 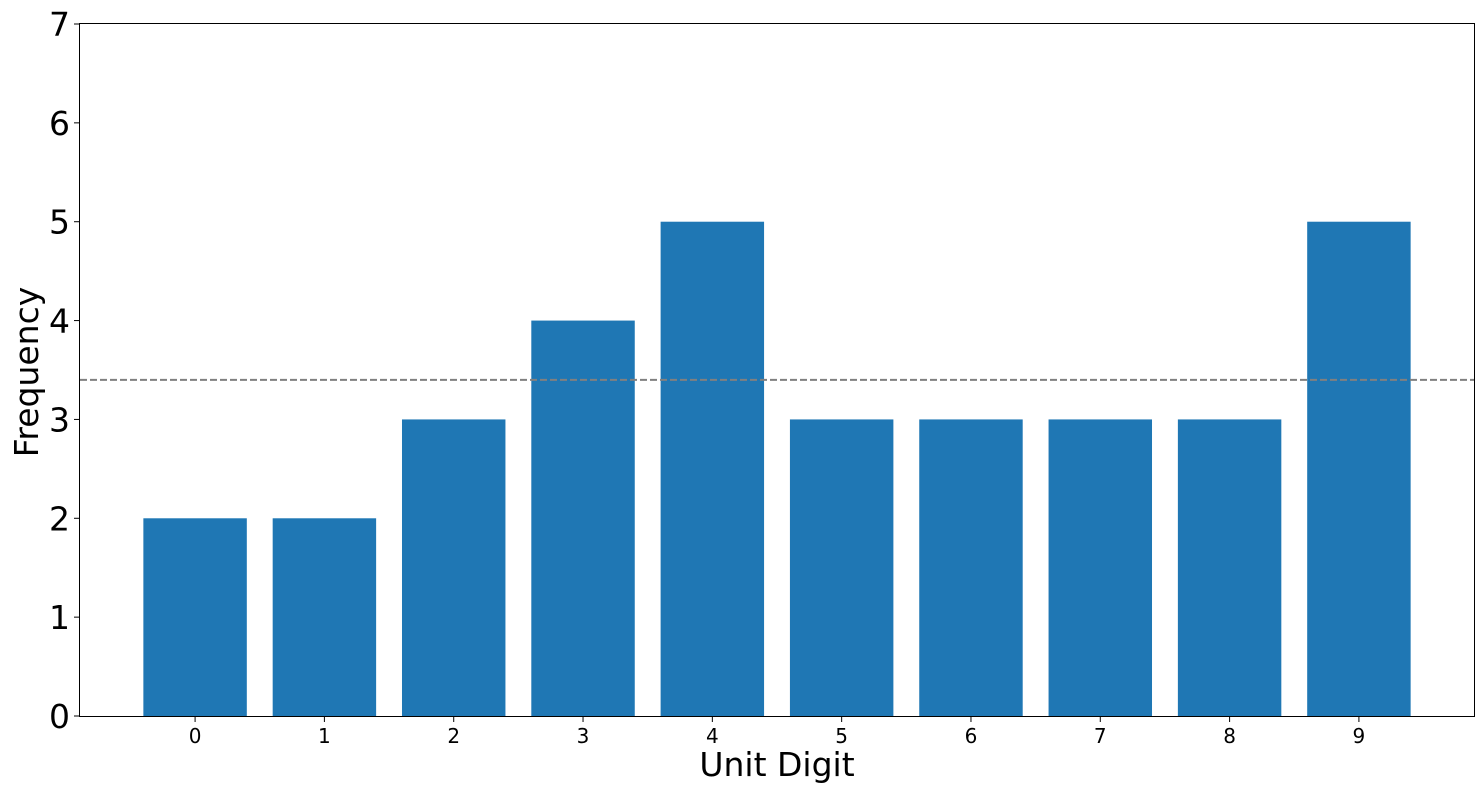 I want to click on y-tick-label-1: 1, so click(x=59, y=617).